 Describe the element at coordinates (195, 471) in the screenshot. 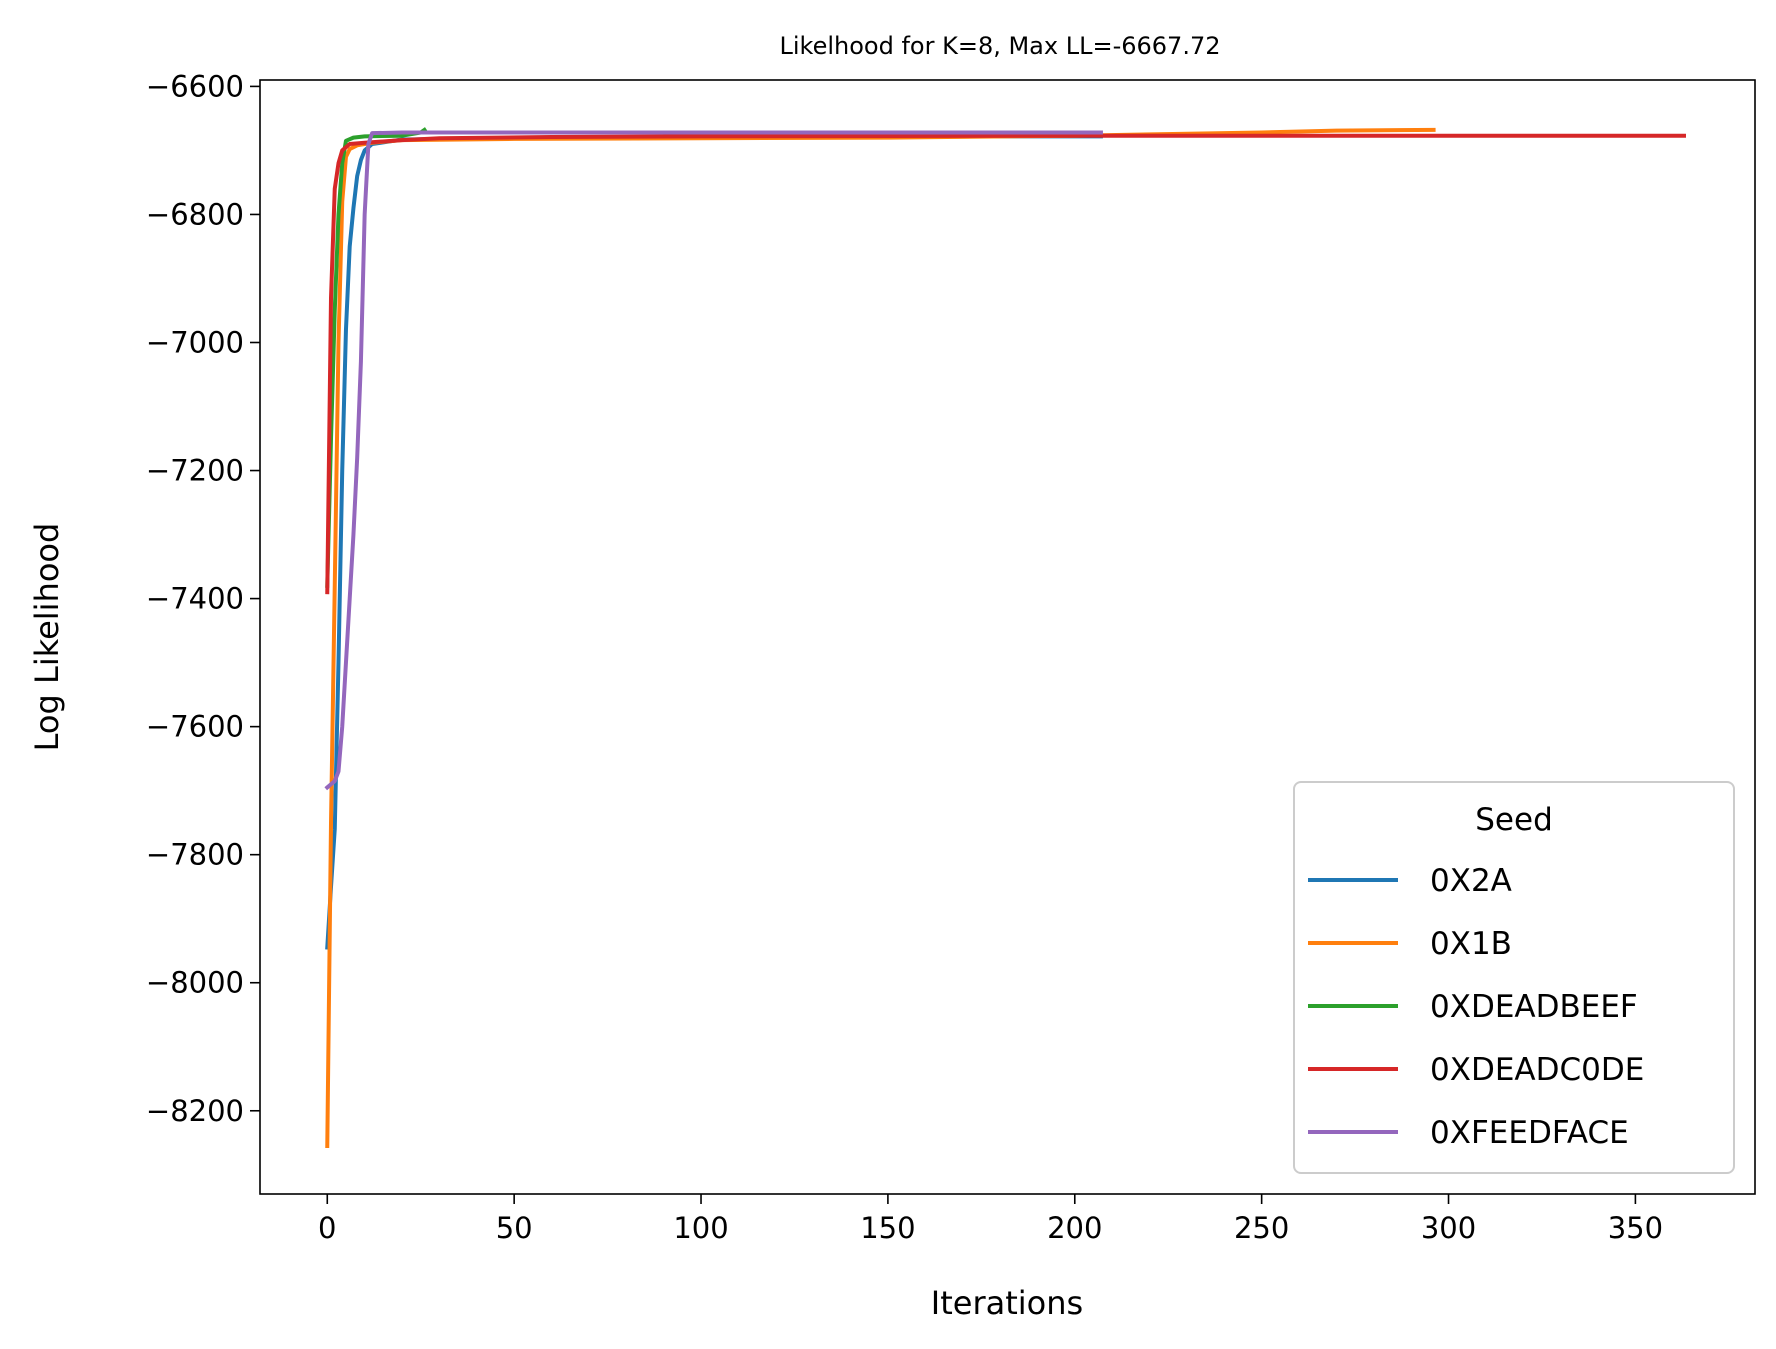

I see `y-tick-label: −7200` at that location.